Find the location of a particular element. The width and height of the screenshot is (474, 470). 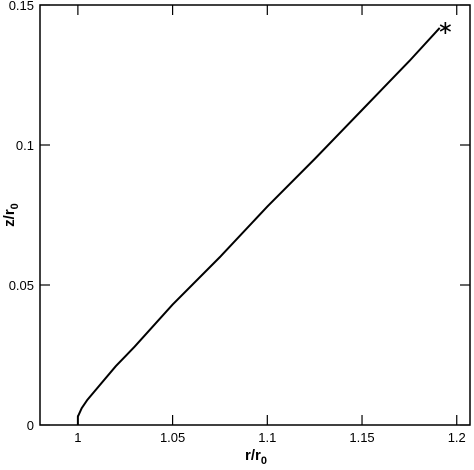

y-label-main: z/r is located at coordinates (9, 218).